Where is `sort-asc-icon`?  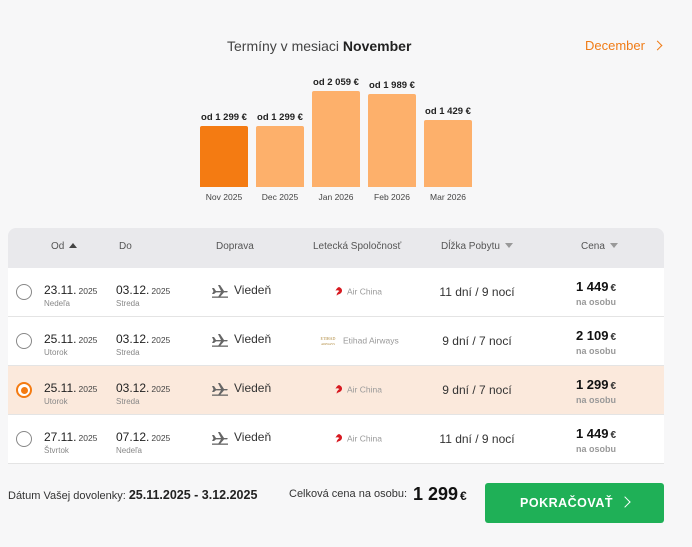 sort-asc-icon is located at coordinates (73, 245).